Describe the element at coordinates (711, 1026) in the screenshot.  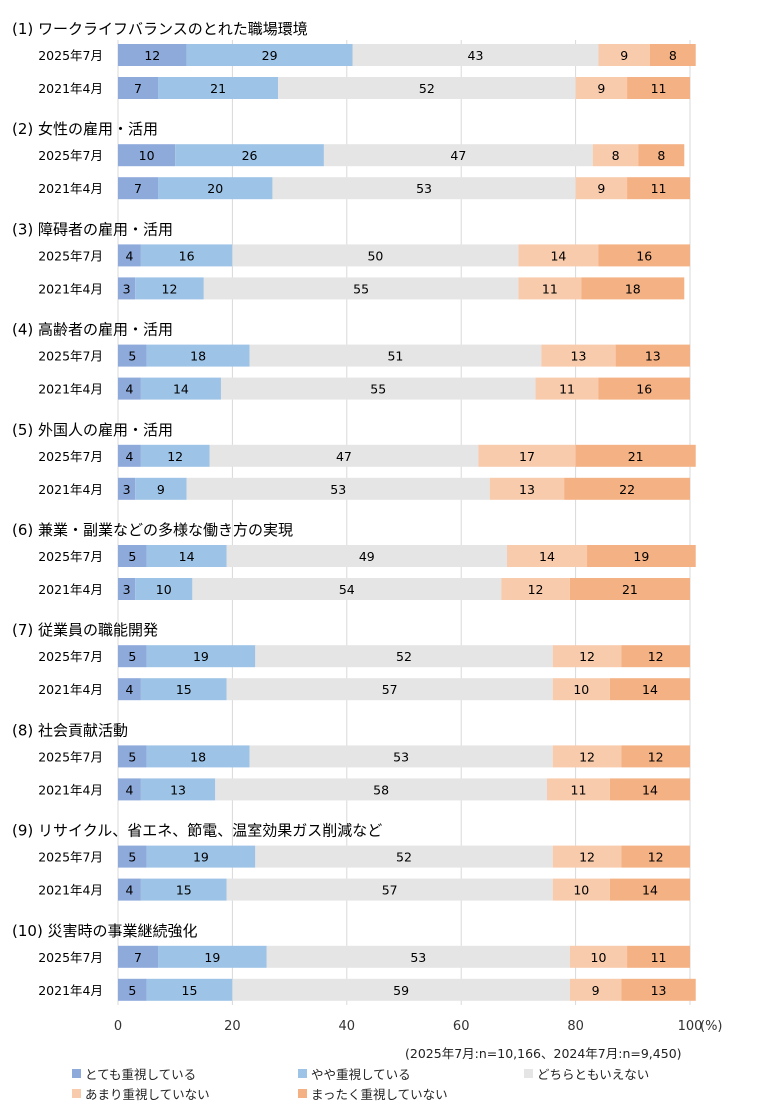
I see `x-unit-label: (%)` at that location.